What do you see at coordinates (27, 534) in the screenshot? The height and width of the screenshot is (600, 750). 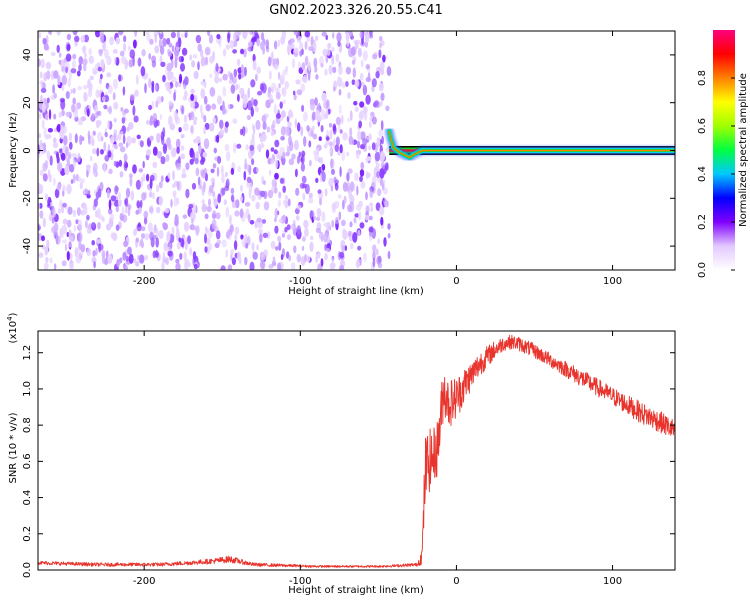 I see `y-tick-label: 0.2` at bounding box center [27, 534].